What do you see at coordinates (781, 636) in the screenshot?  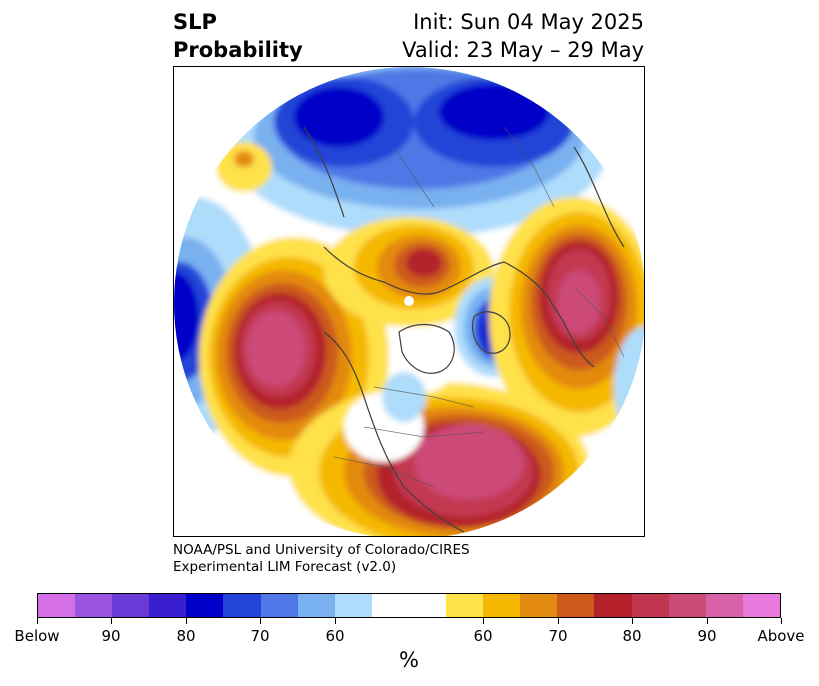 I see `colorbar-tick-label: Above` at bounding box center [781, 636].